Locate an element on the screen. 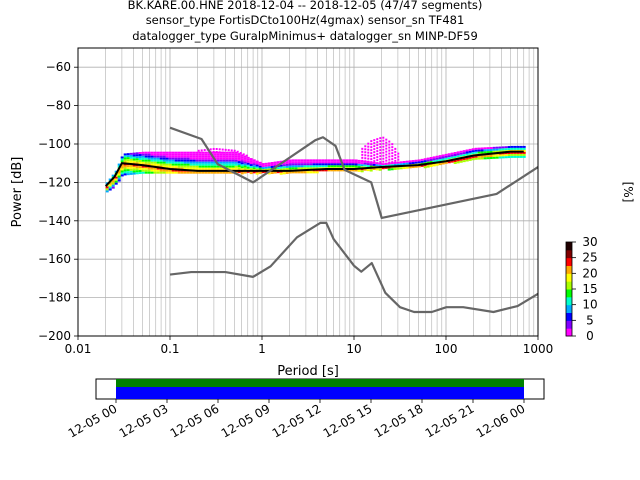  x-tick-label: 100 is located at coordinates (446, 349).